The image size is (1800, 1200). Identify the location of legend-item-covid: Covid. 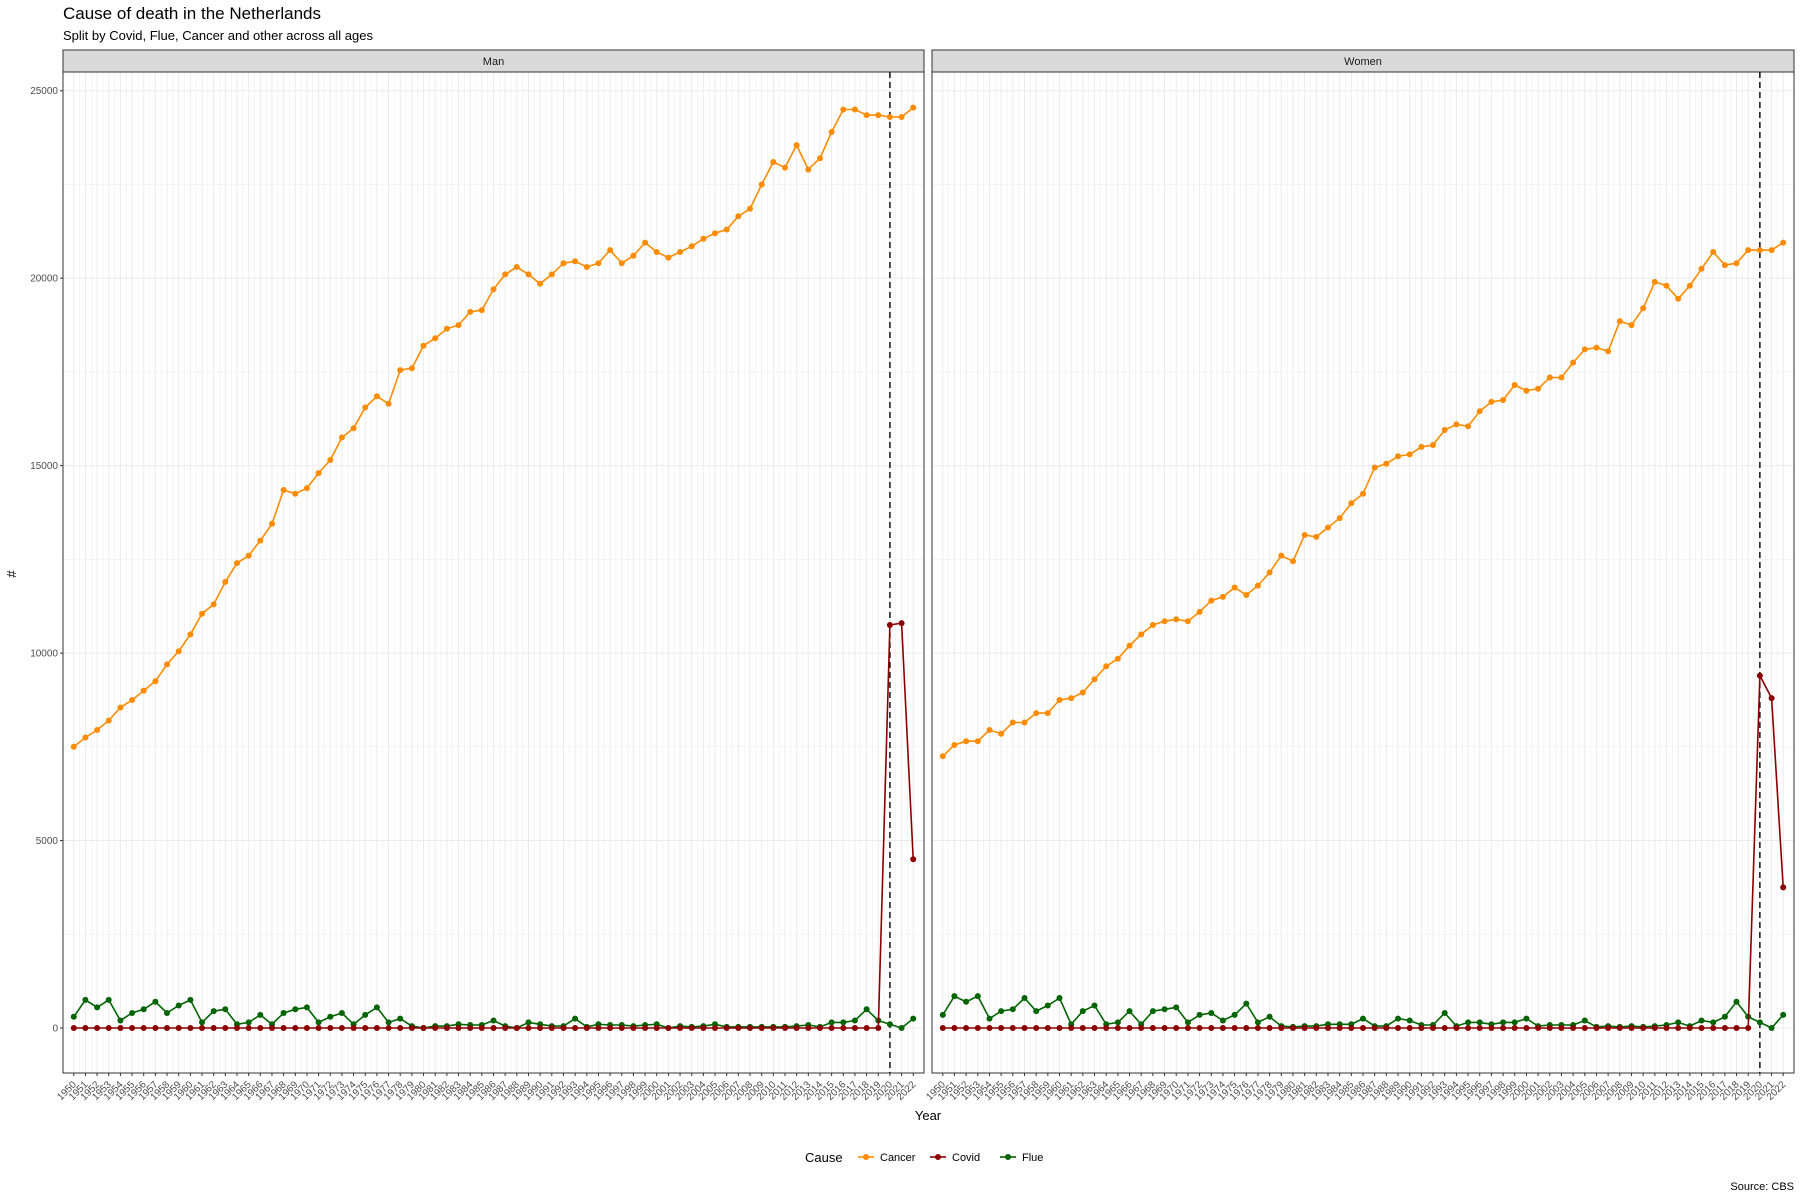
(955, 1158).